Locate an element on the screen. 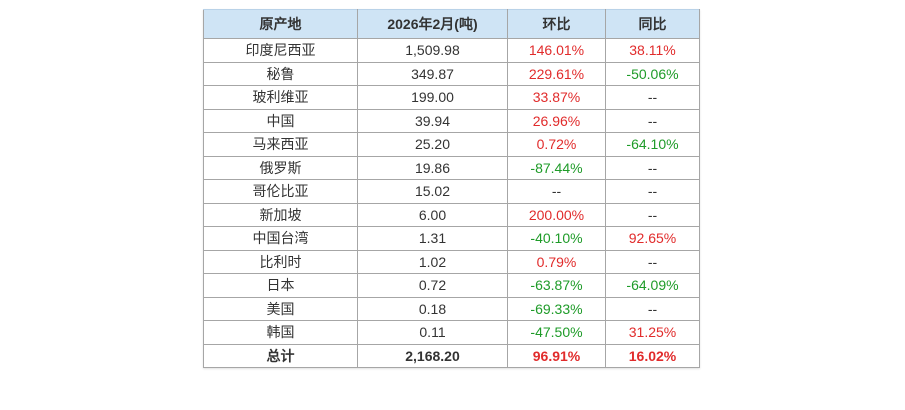 Image resolution: width=905 pixels, height=410 pixels. cell-mom: -63.87% is located at coordinates (556, 285).